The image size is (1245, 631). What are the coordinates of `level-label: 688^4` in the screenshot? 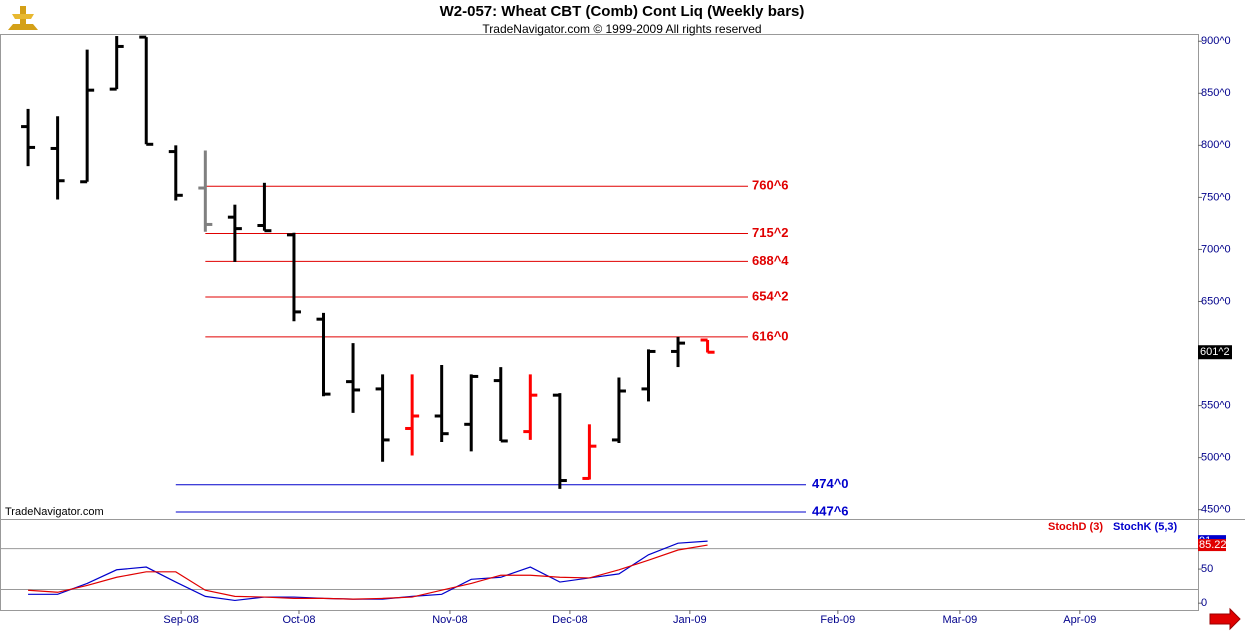 It's located at (770, 260).